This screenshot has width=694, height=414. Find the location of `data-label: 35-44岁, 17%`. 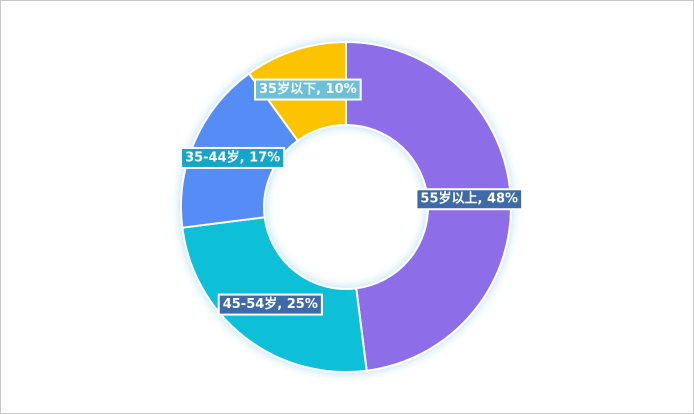

data-label: 35-44岁, 17% is located at coordinates (232, 157).